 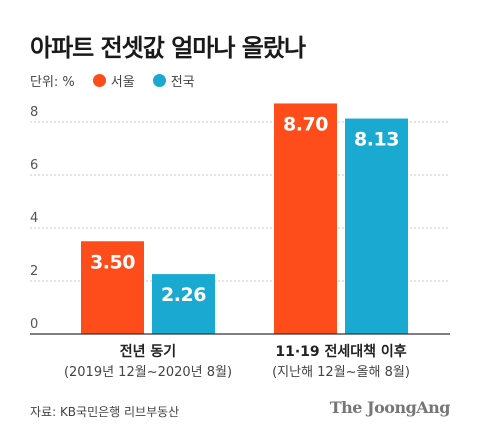 I want to click on legend-label-national: 전국, so click(x=182, y=82).